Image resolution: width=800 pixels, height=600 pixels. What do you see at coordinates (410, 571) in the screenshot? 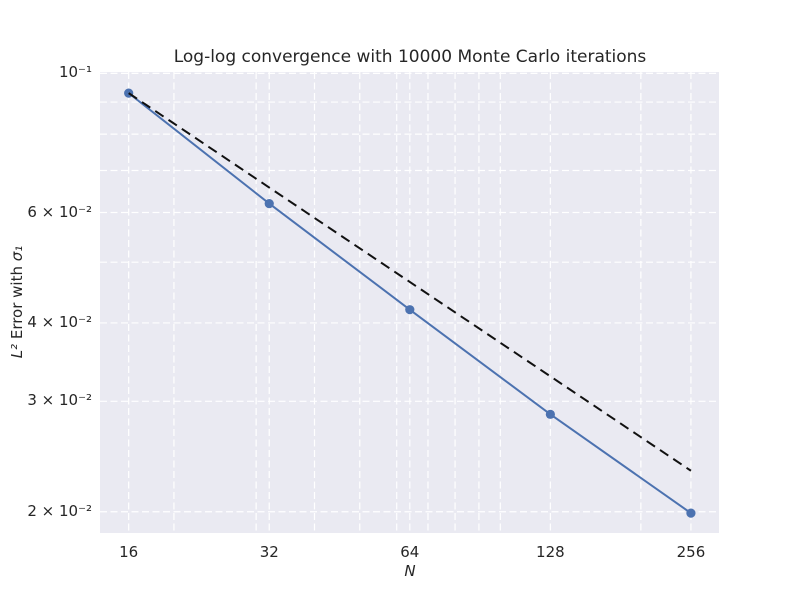
I see `x-axis-label: N` at bounding box center [410, 571].